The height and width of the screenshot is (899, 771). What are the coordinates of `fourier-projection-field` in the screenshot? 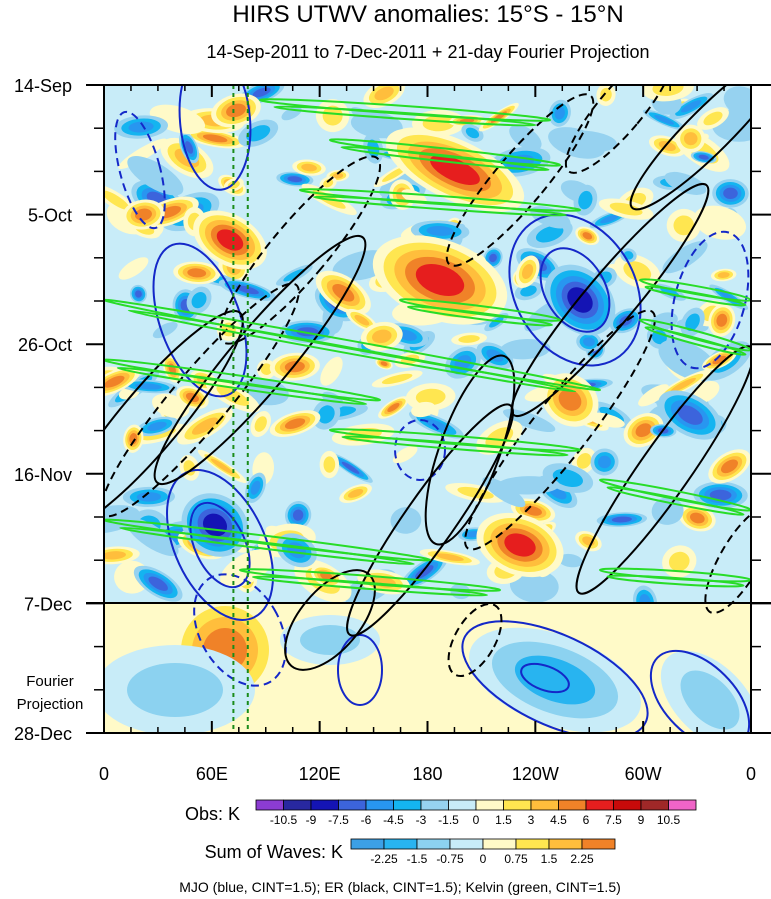 It's located at (427, 668).